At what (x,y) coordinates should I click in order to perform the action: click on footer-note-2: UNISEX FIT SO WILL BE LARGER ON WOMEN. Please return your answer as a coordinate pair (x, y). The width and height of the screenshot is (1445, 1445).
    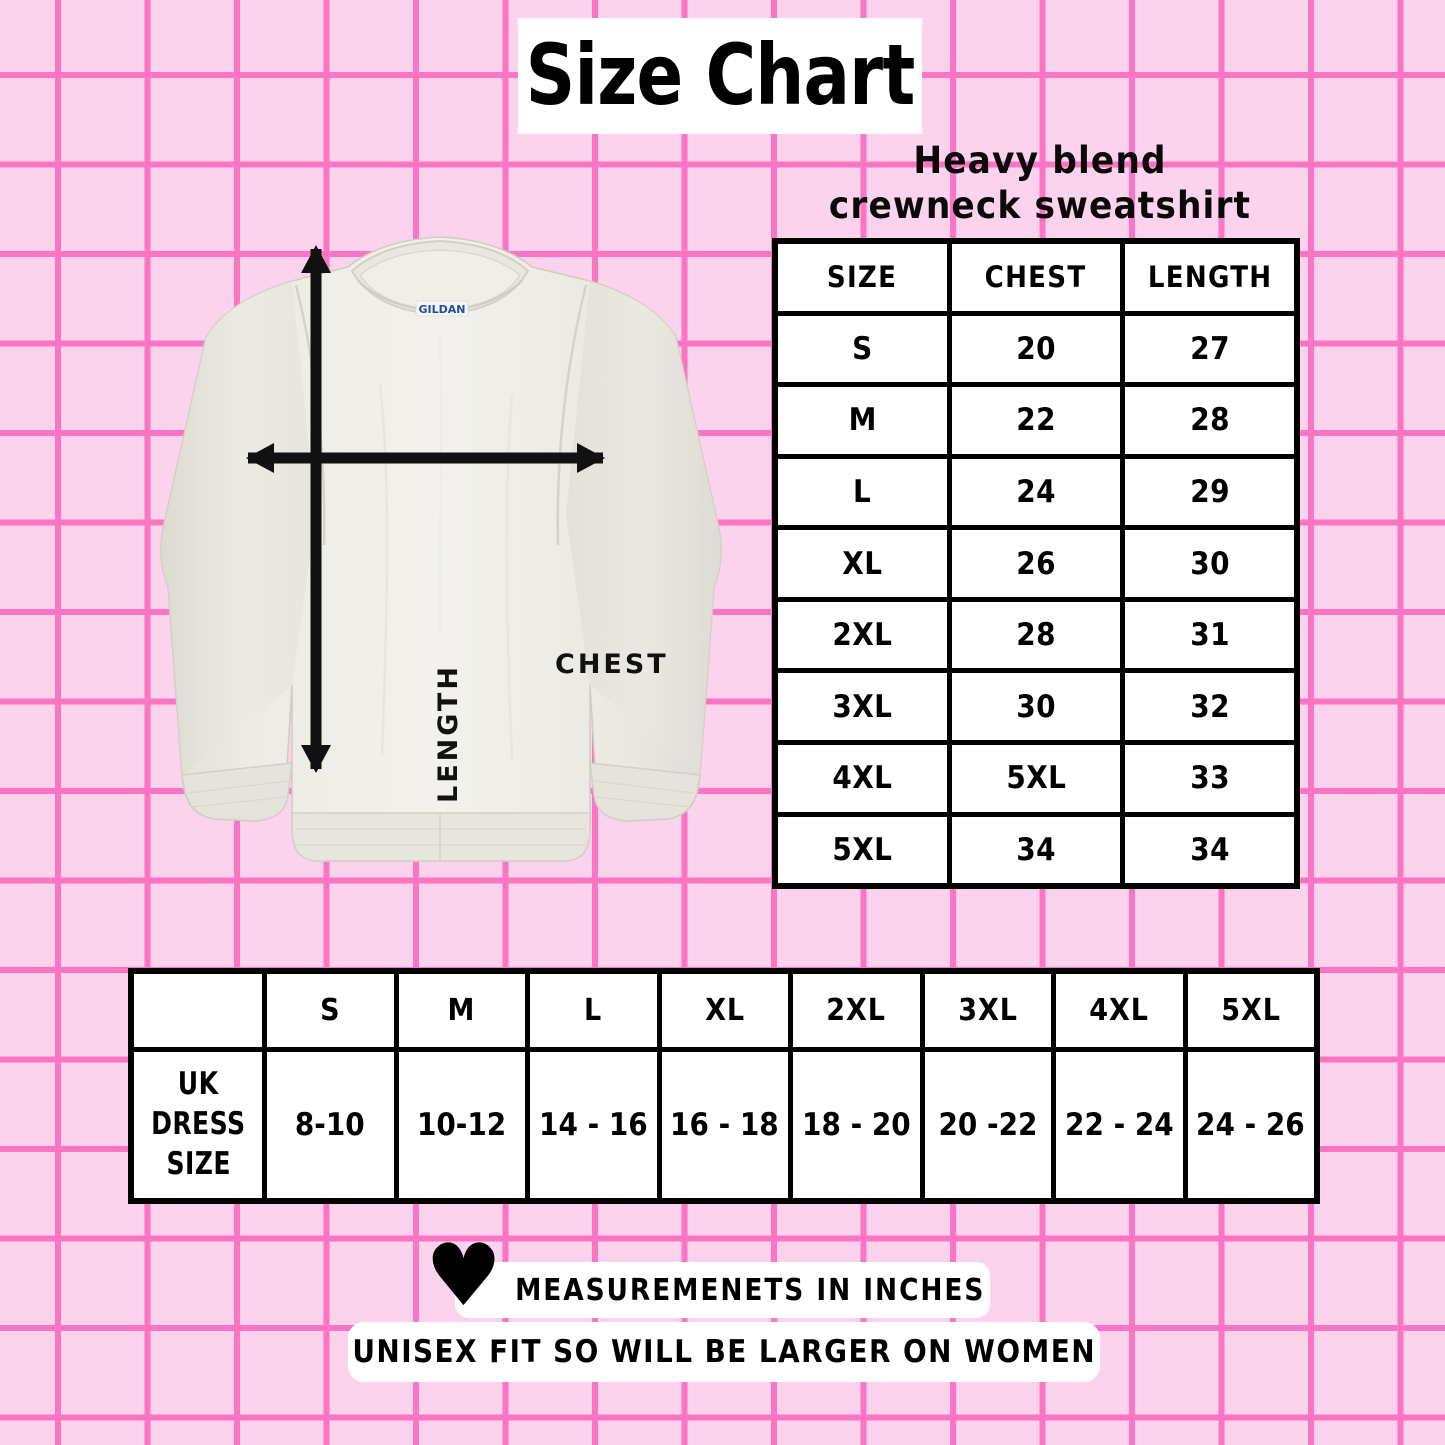
    Looking at the image, I should click on (724, 1352).